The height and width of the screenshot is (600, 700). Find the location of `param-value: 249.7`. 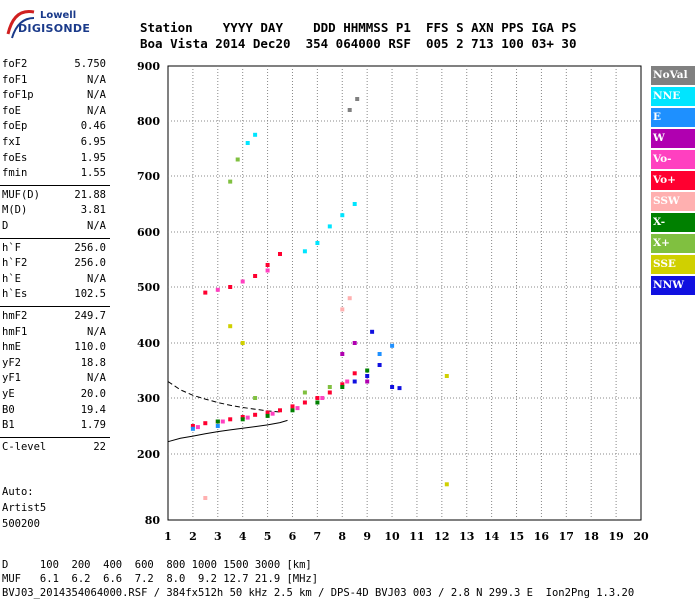

param-value: 249.7 is located at coordinates (90, 316).